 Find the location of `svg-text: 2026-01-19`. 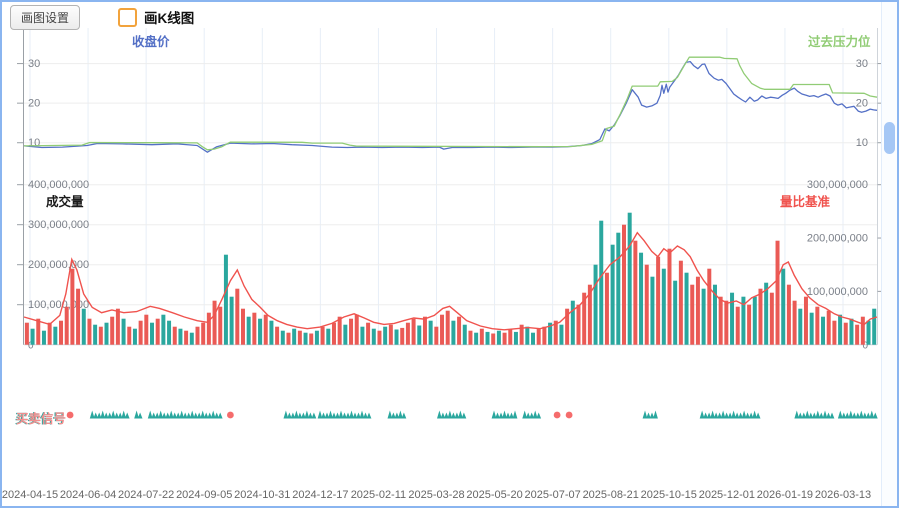

svg-text: 2026-01-19 is located at coordinates (785, 495).